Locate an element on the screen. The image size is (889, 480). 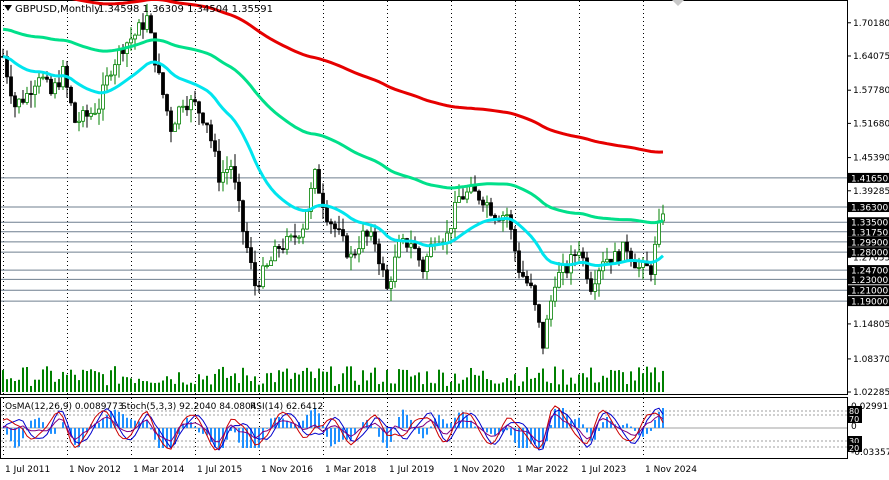
time-tick-label: 1 Mar 2018 is located at coordinates (351, 470).